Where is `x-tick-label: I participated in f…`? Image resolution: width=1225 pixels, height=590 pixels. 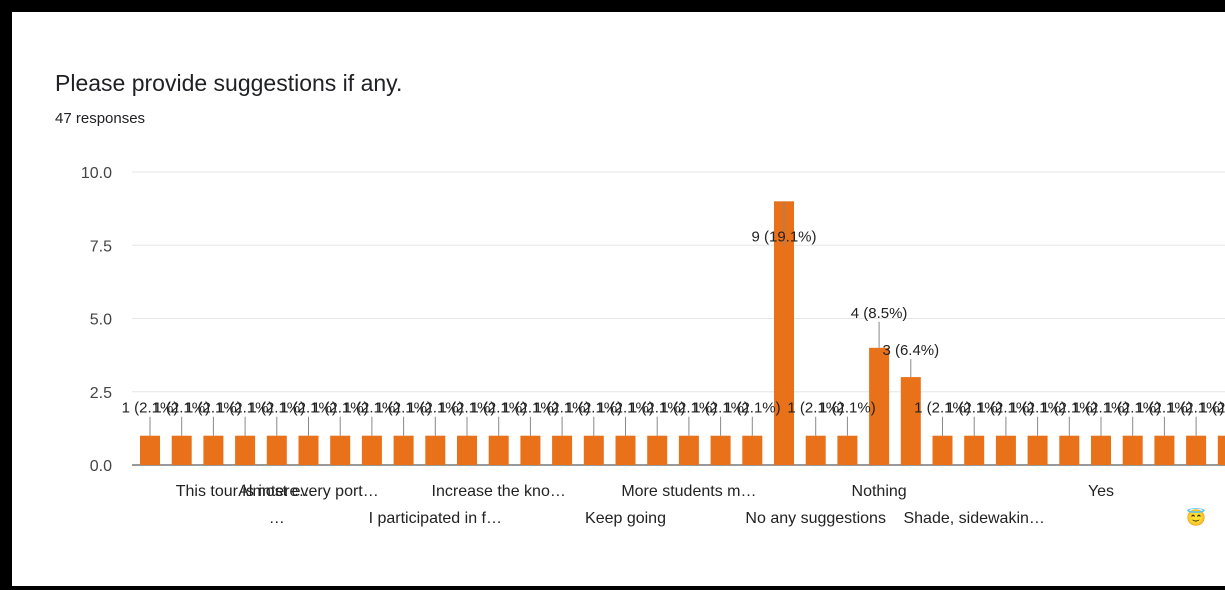 x-tick-label: I participated in f… is located at coordinates (435, 518).